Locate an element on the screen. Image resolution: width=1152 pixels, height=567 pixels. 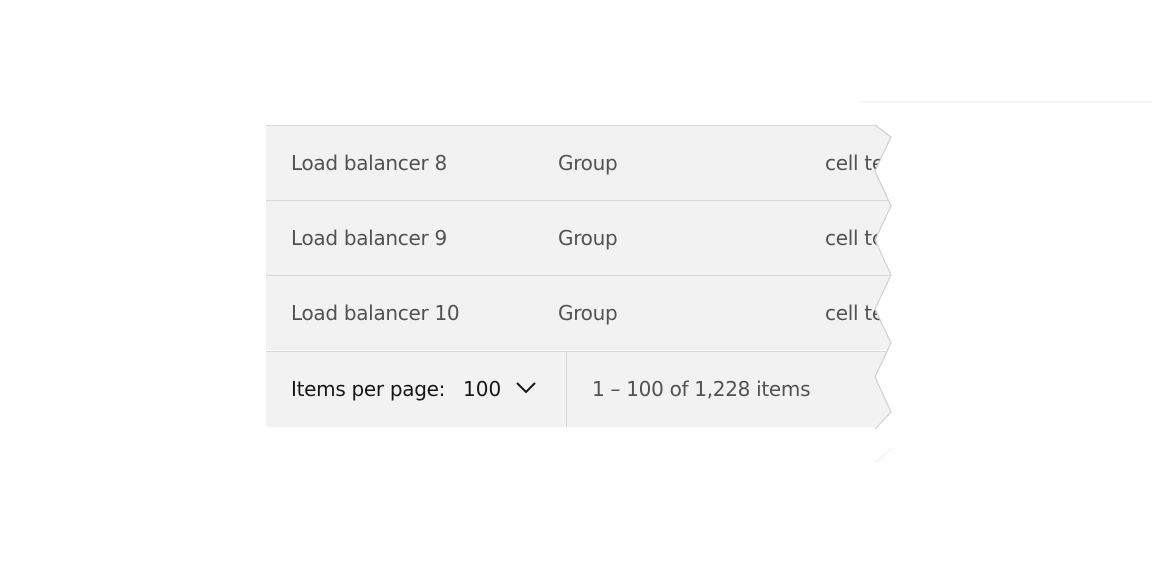
table-row: Load balancer 8 Group cell text is located at coordinates (578, 162).